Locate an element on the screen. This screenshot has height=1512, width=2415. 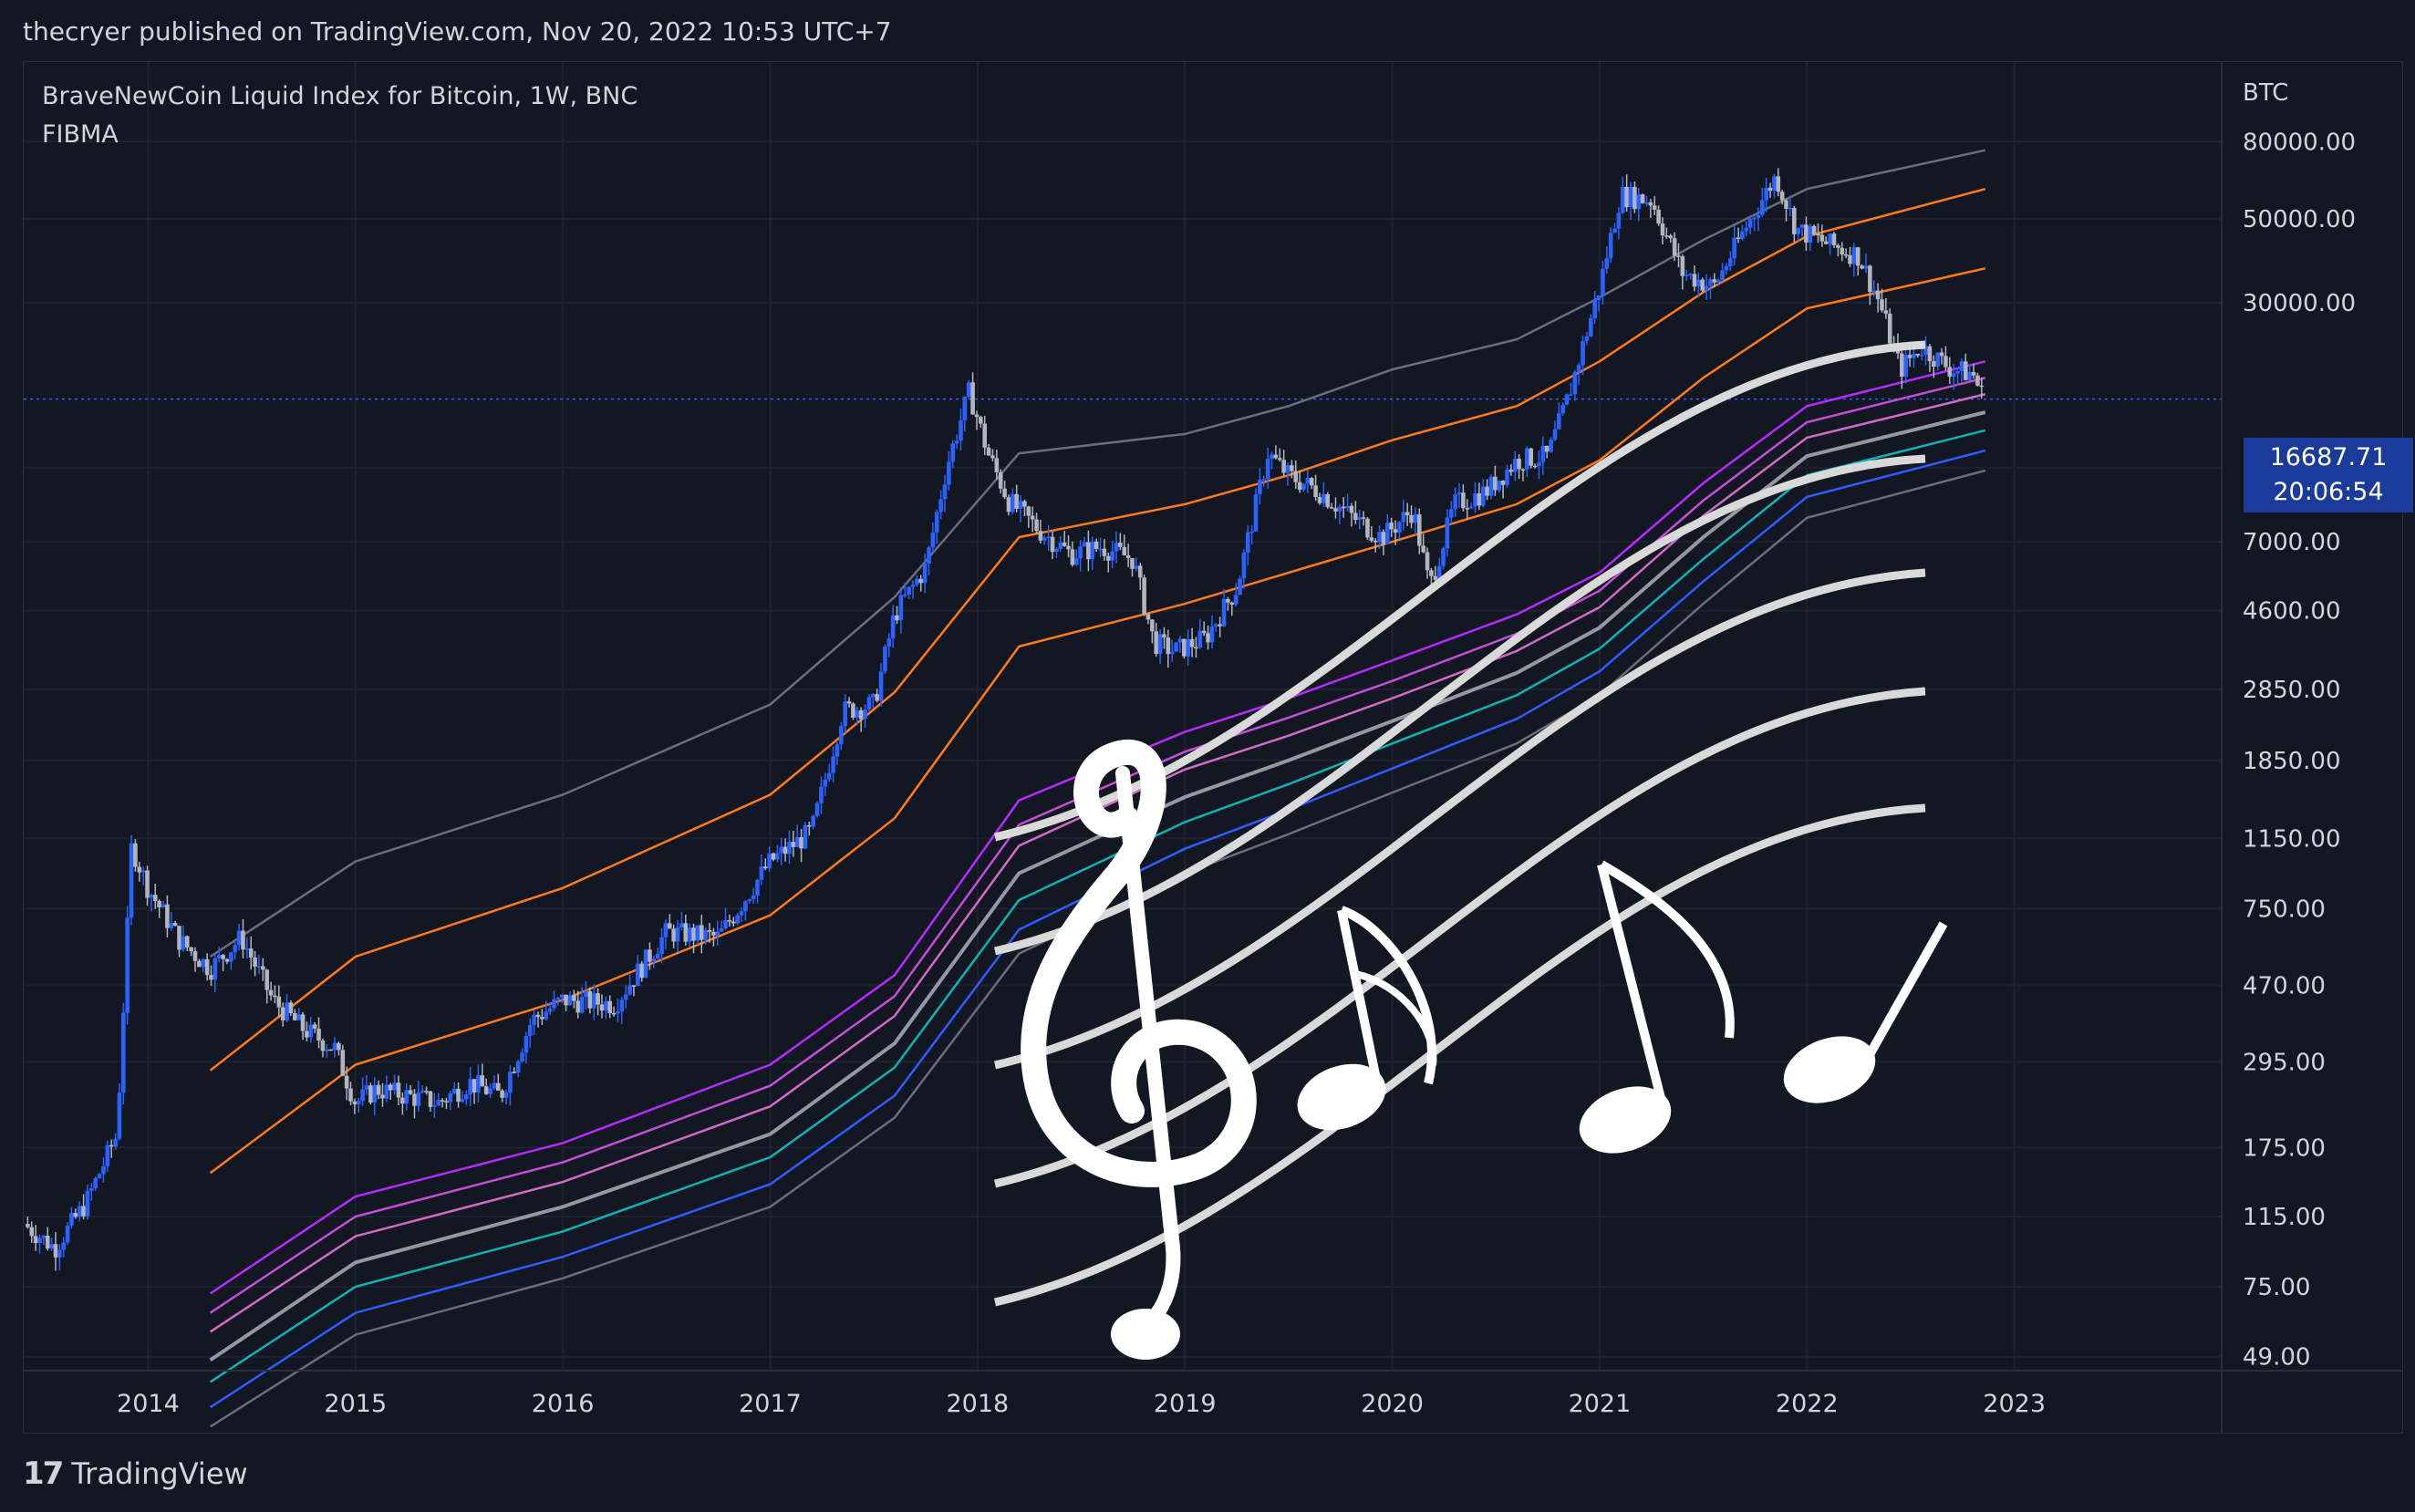
x-tick-label: 2015 is located at coordinates (355, 1404).